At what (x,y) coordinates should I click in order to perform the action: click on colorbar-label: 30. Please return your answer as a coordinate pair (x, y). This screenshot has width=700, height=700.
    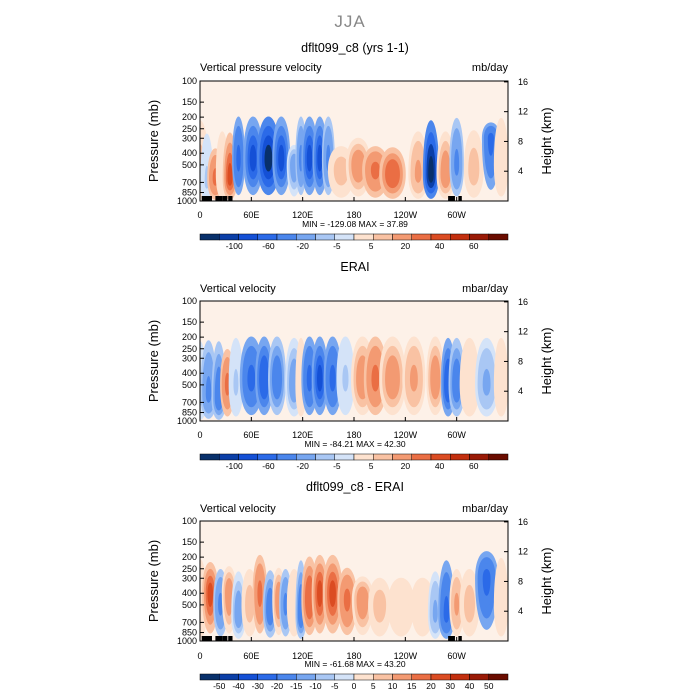
    Looking at the image, I should click on (451, 686).